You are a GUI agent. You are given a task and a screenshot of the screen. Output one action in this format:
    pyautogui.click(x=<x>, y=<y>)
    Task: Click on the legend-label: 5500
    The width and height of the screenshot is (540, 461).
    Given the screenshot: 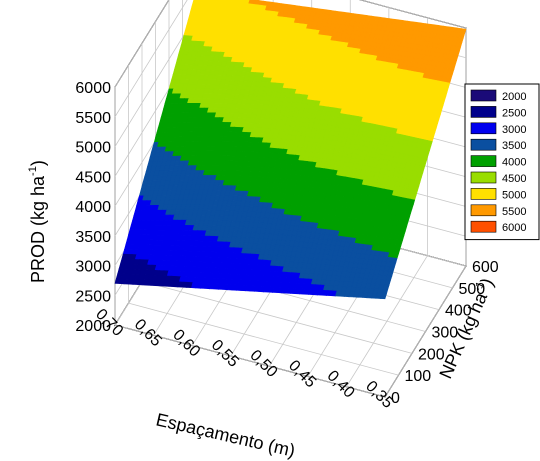 What is the action you would take?
    pyautogui.click(x=514, y=212)
    